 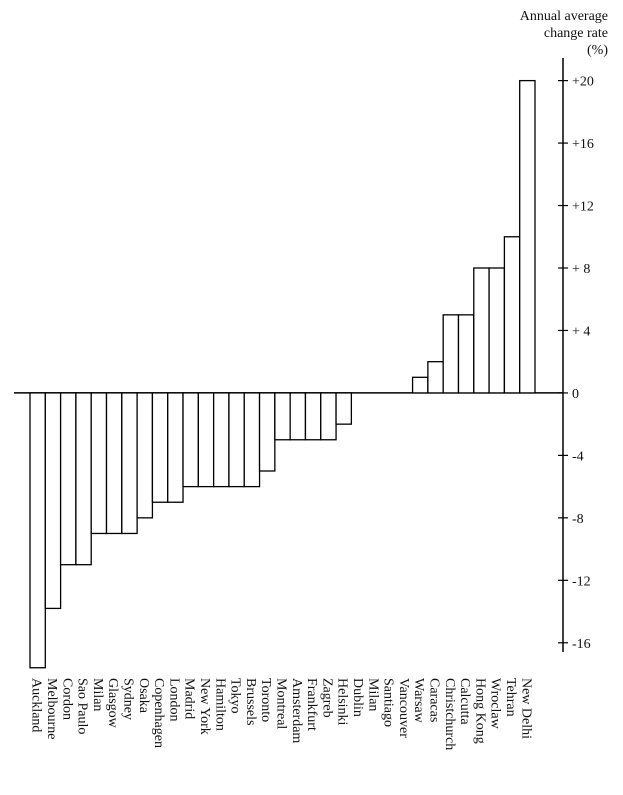 I want to click on x-tick-label: Melbourne, so click(x=51, y=708).